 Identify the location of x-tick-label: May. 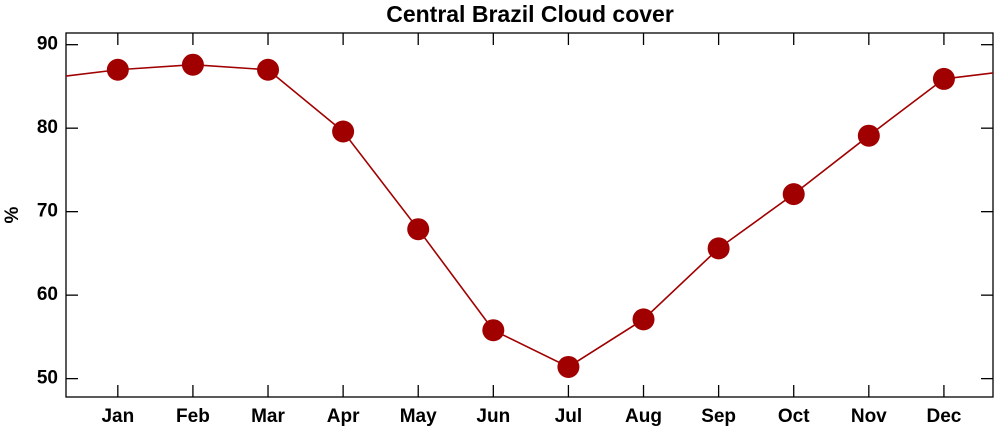
(418, 416).